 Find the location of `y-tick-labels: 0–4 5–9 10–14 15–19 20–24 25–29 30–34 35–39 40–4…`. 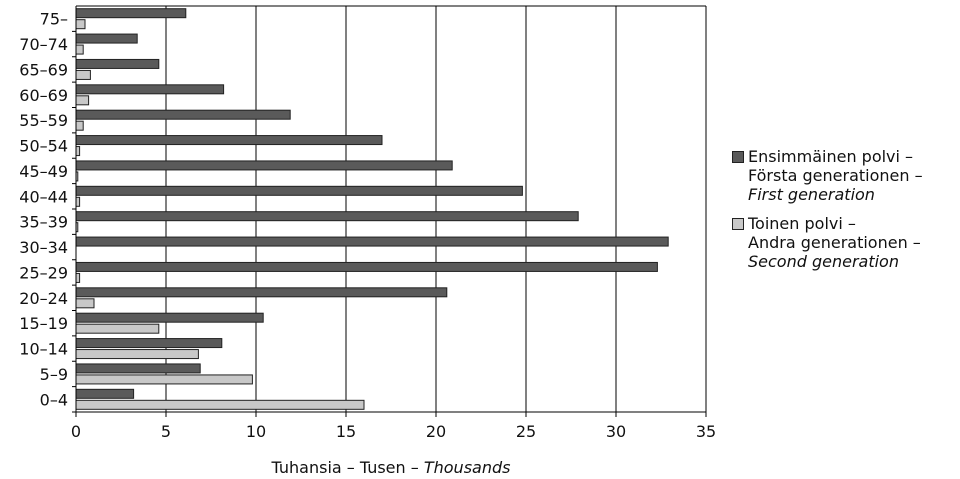

y-tick-labels: 0–4 5–9 10–14 15–19 20–24 25–29 30–34 35–39 40–4… is located at coordinates (43, 210).